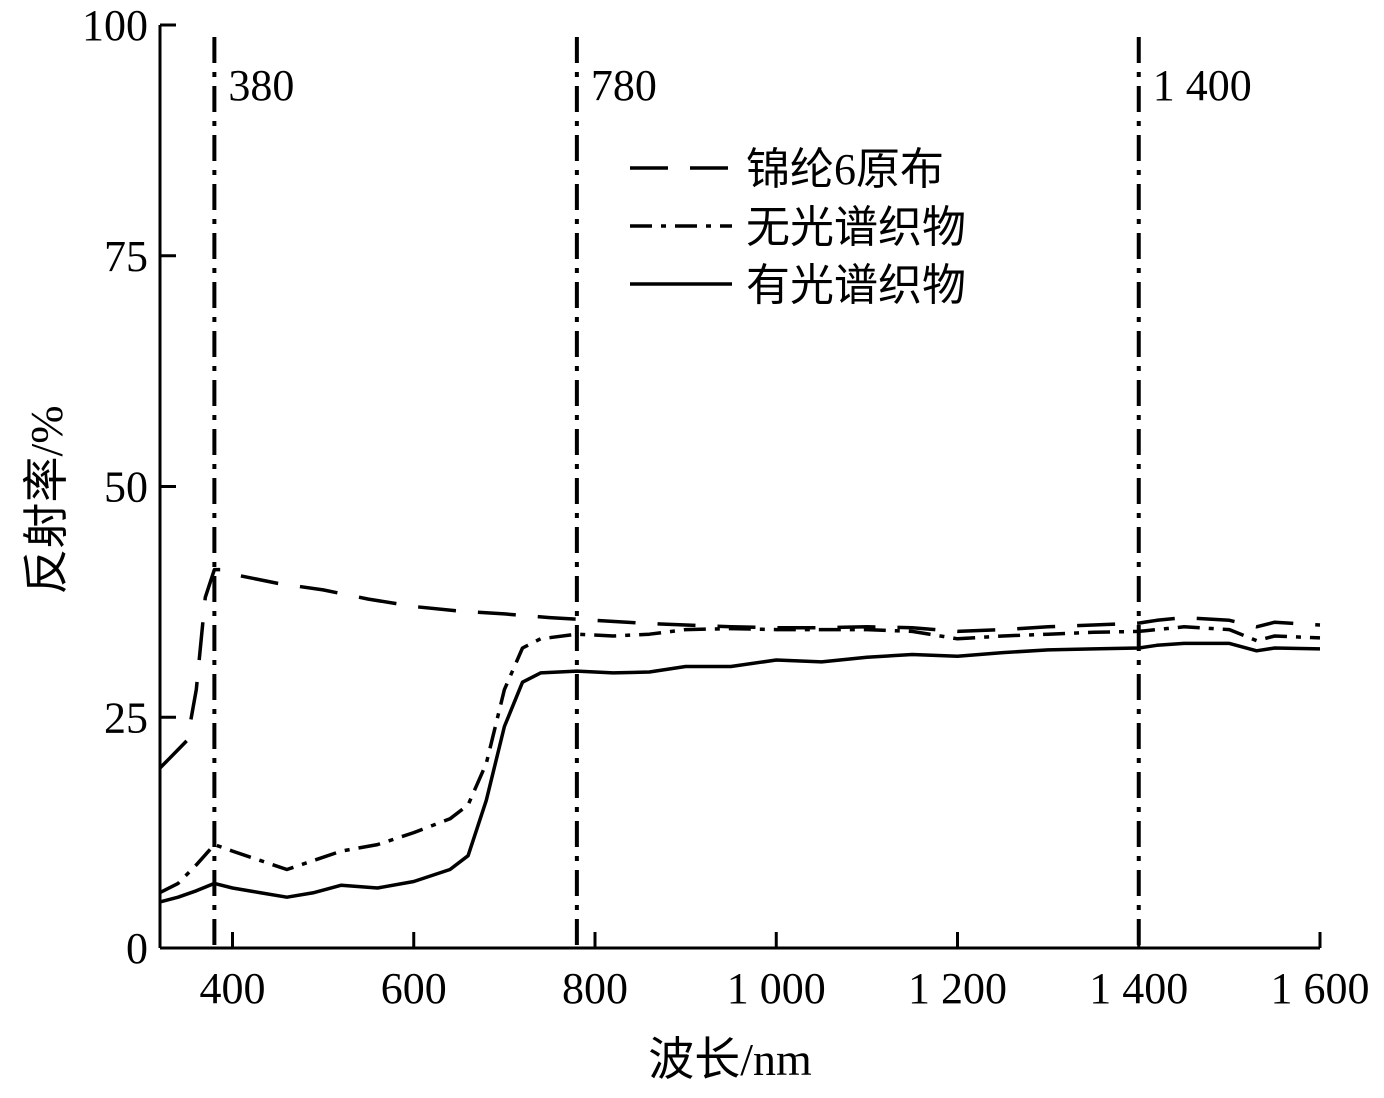  What do you see at coordinates (624, 85) in the screenshot?
I see `reference-label-780: 780` at bounding box center [624, 85].